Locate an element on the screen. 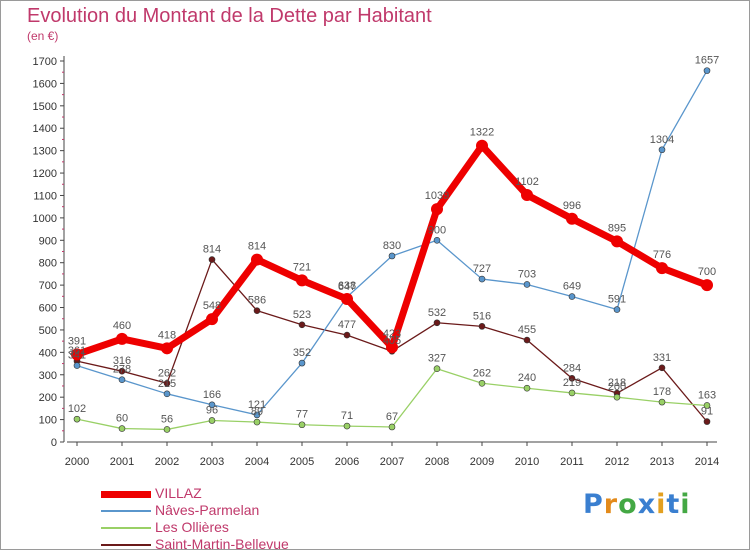 The height and width of the screenshot is (553, 750). y-tick-label: 1000 is located at coordinates (45, 219).